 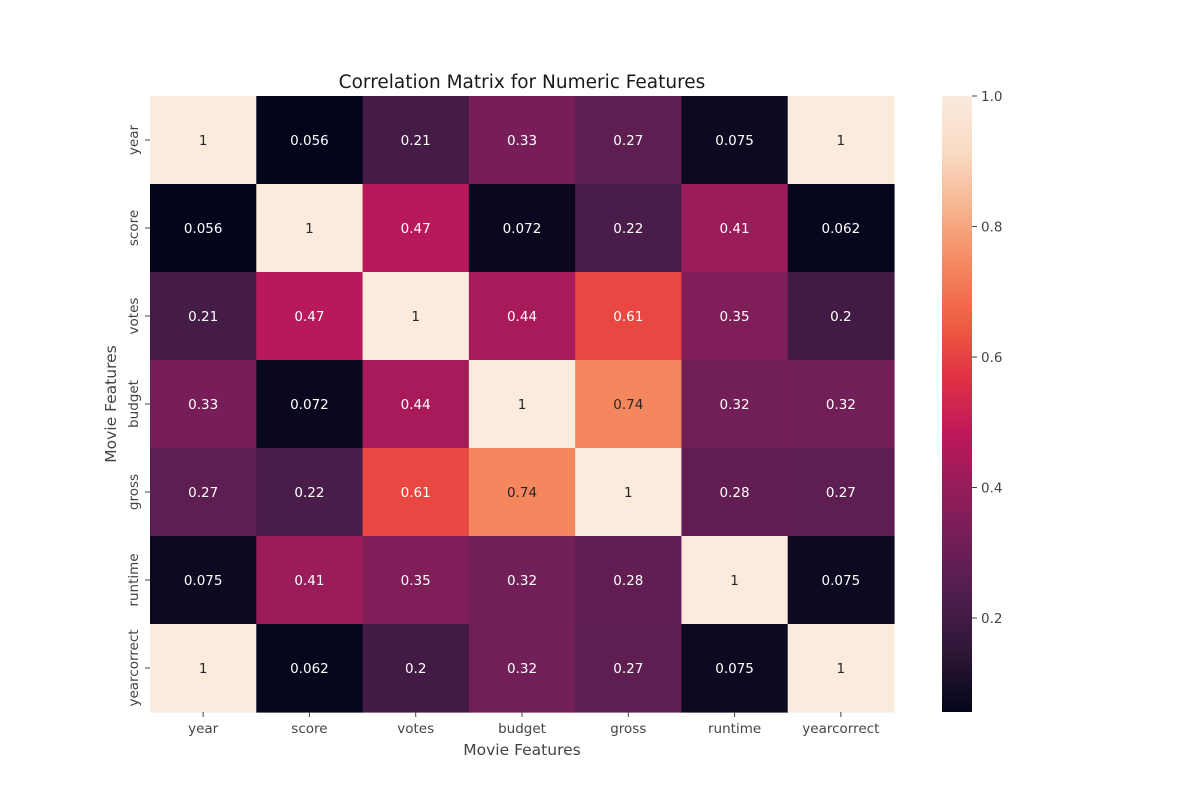 What do you see at coordinates (735, 492) in the screenshot?
I see `heatmap-cell-gross-runtime` at bounding box center [735, 492].